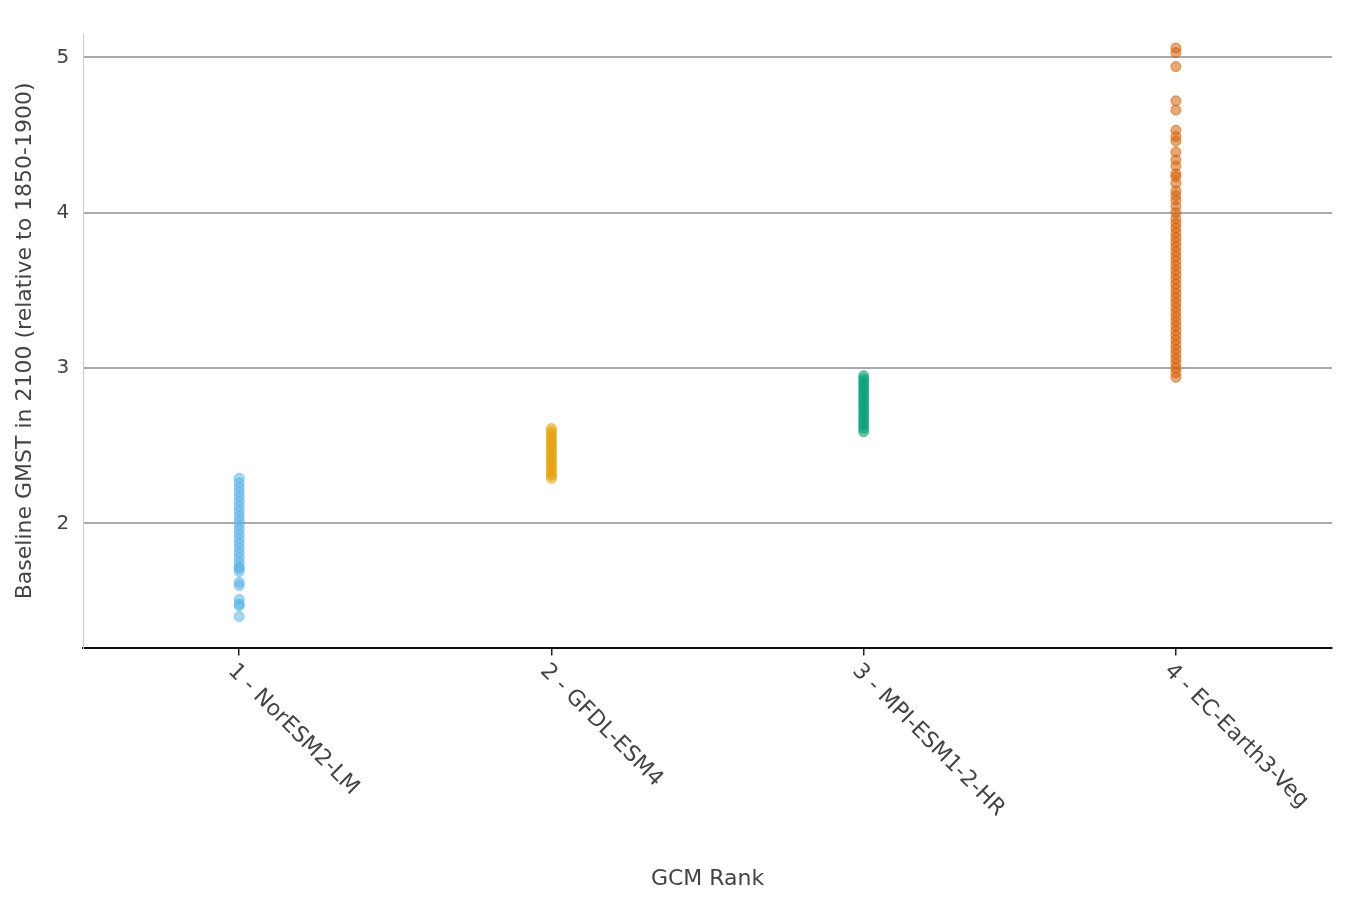  I want to click on y-tick-label: 2, so click(63, 521).